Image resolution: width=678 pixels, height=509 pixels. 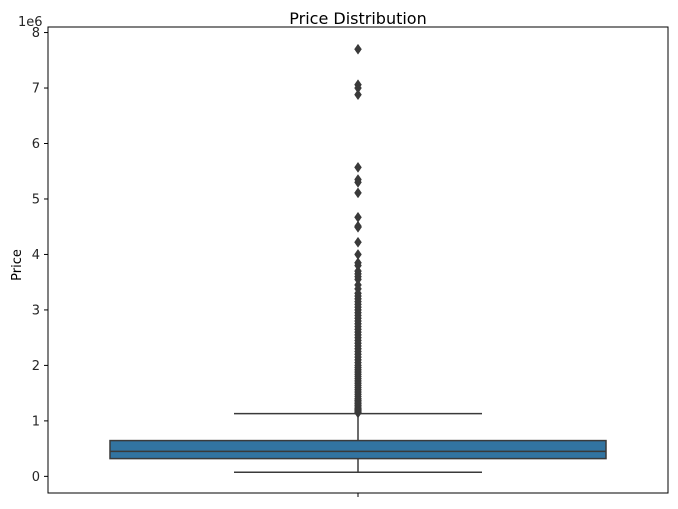 I want to click on y-tick-label: 7, so click(x=36, y=89).